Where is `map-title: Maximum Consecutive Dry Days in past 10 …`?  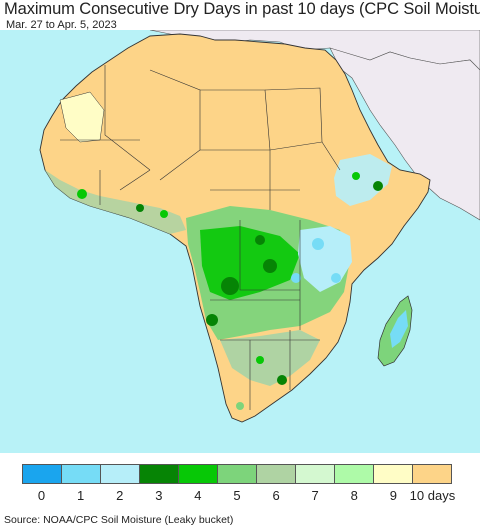
map-title: Maximum Consecutive Dry Days in past 10 … is located at coordinates (242, 9).